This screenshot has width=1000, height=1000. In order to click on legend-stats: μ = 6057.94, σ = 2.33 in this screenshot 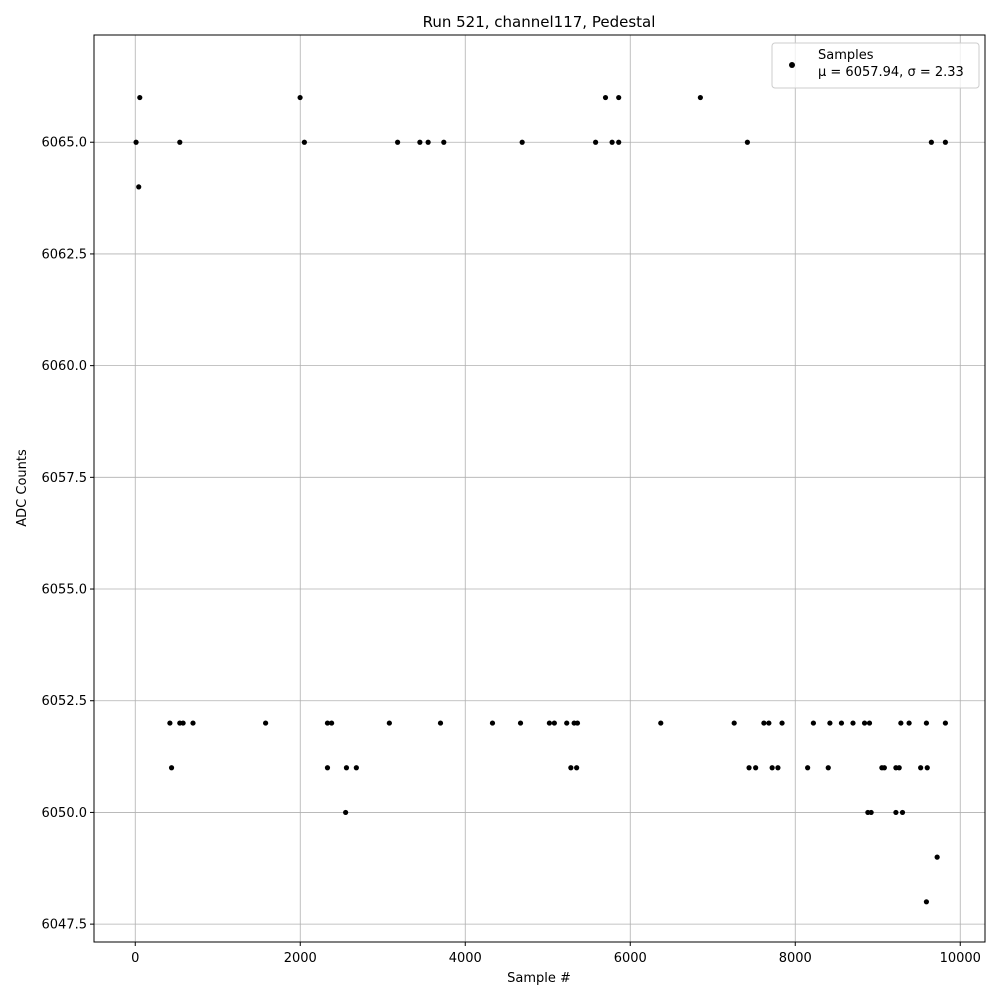, I will do `click(891, 72)`.